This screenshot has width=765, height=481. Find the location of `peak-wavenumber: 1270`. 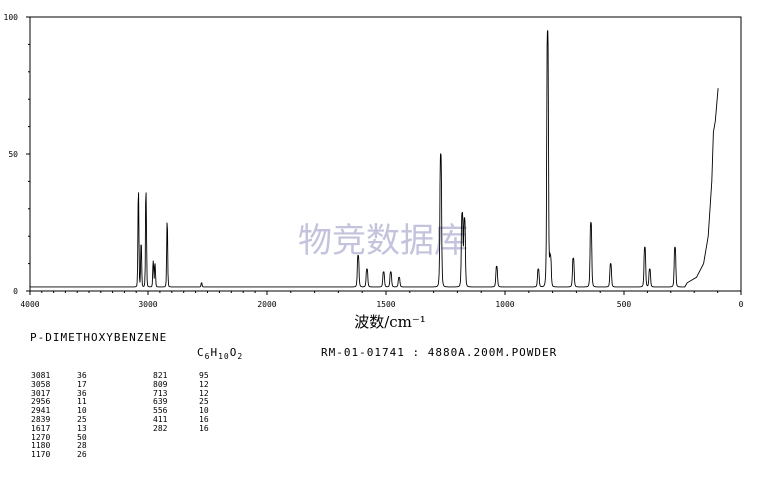

peak-wavenumber: 1270 is located at coordinates (41, 437).